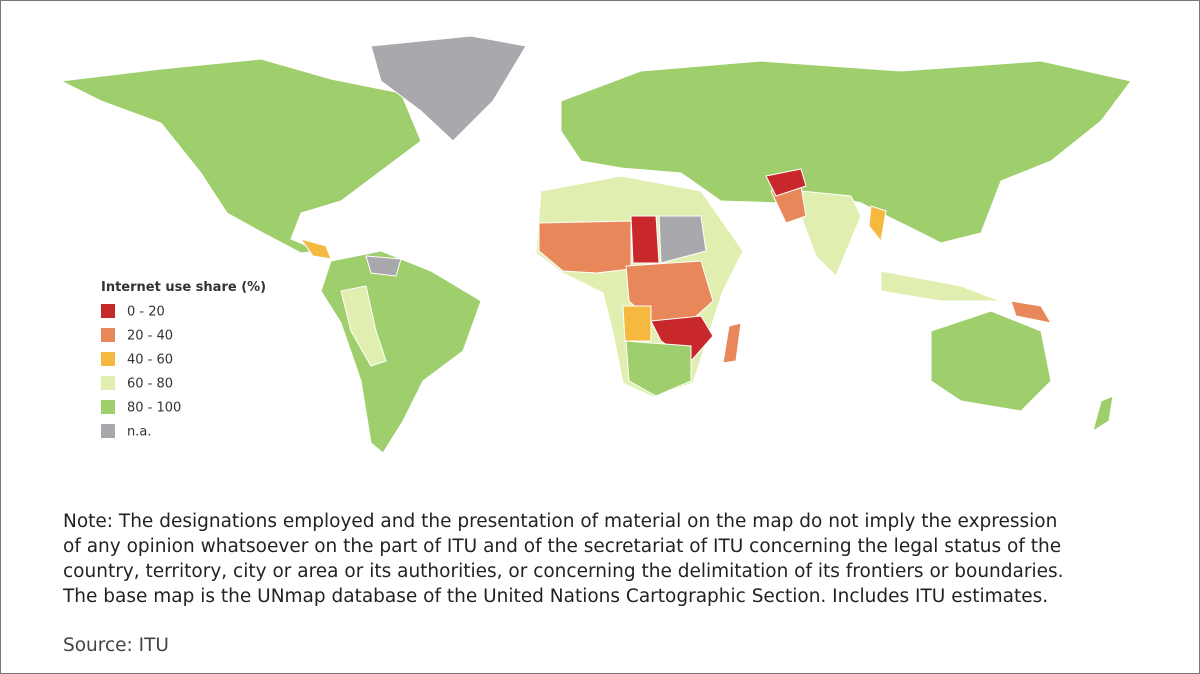 This screenshot has width=1200, height=674. I want to click on eurasia, so click(846, 152).